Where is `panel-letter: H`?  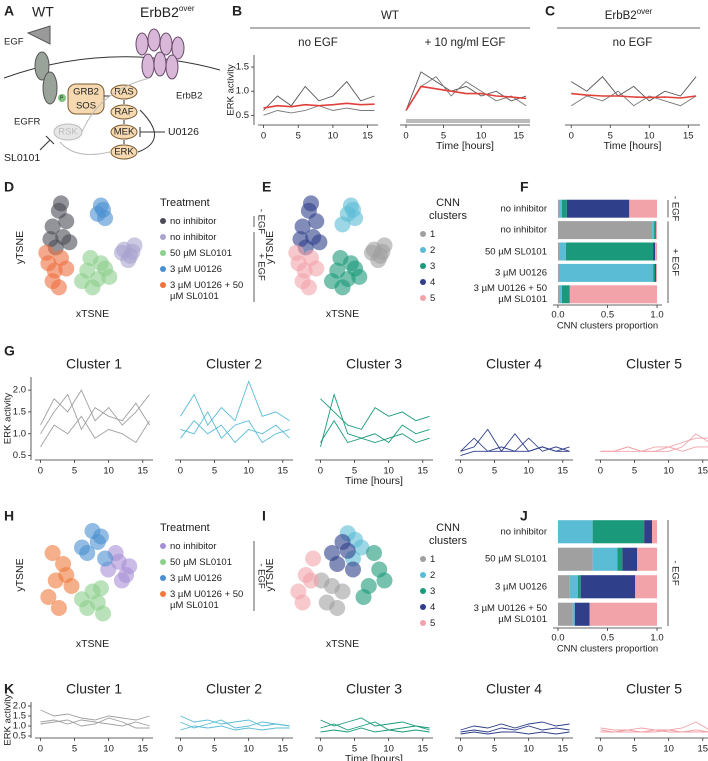 panel-letter: H is located at coordinates (9, 516).